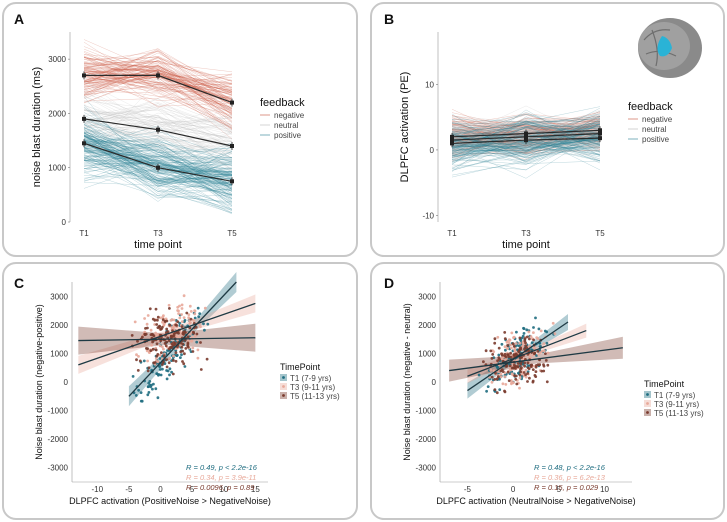 The width and height of the screenshot is (727, 522). What do you see at coordinates (586, 467) in the screenshot?
I see `stat-p-T1: p < 2.2e-16` at bounding box center [586, 467].